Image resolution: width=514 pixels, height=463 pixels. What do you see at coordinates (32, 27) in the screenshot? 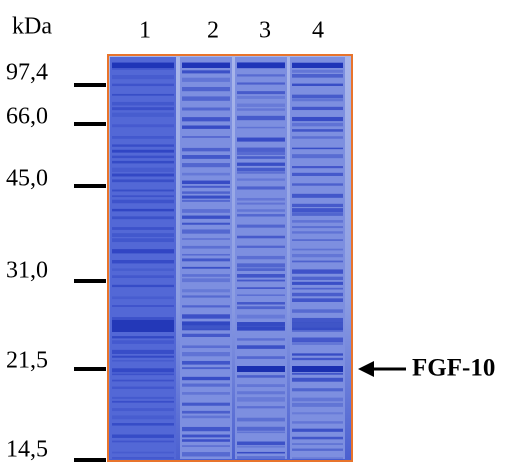
I see `unit-label: kDa` at bounding box center [32, 27].